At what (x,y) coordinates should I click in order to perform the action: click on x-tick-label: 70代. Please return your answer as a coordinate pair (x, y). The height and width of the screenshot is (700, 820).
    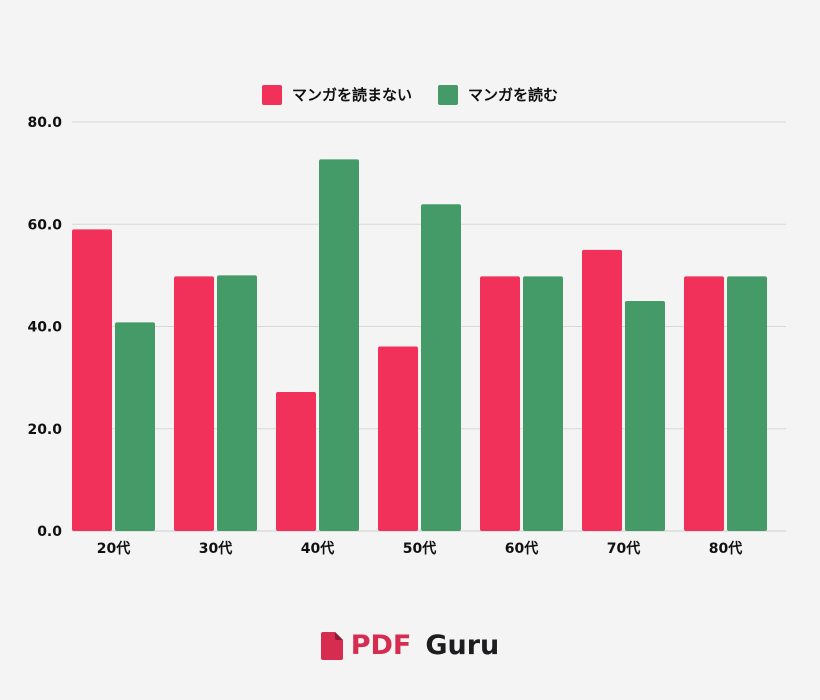
    Looking at the image, I should click on (623, 548).